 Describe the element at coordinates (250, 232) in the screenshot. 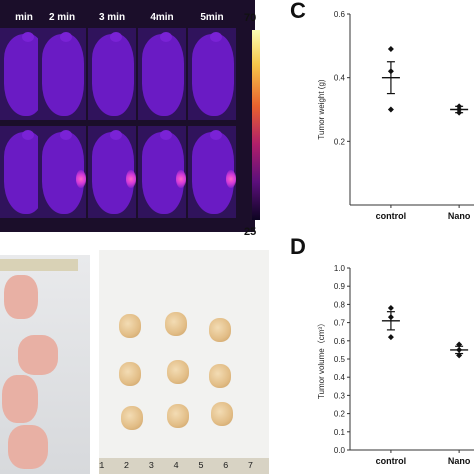

I see `colorbar-min-label: 25` at that location.